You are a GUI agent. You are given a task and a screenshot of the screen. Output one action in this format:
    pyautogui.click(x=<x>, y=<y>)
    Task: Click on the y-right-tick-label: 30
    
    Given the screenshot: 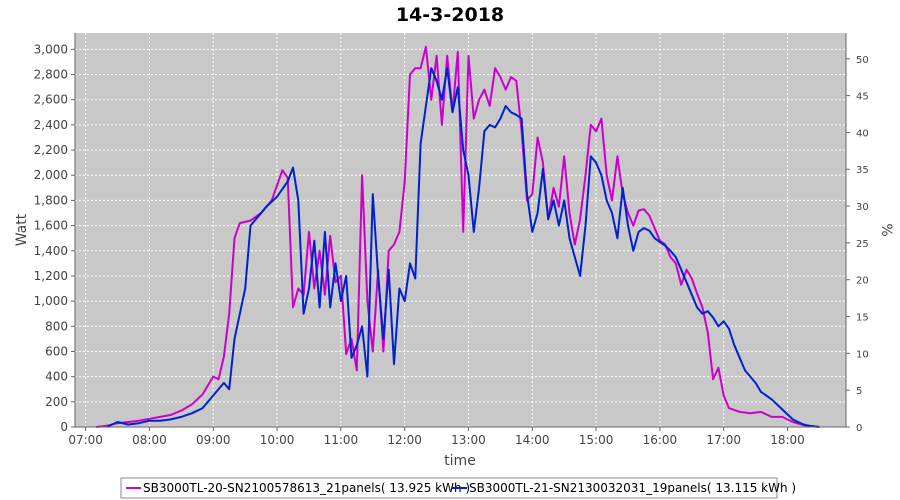 What is the action you would take?
    pyautogui.click(x=862, y=207)
    